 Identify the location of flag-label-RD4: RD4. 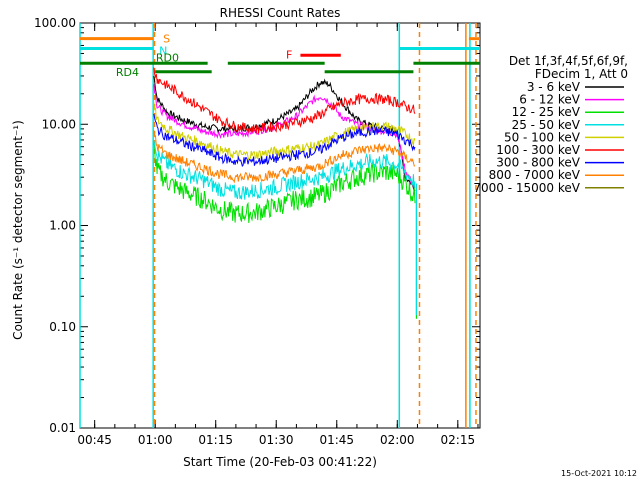
(127, 72).